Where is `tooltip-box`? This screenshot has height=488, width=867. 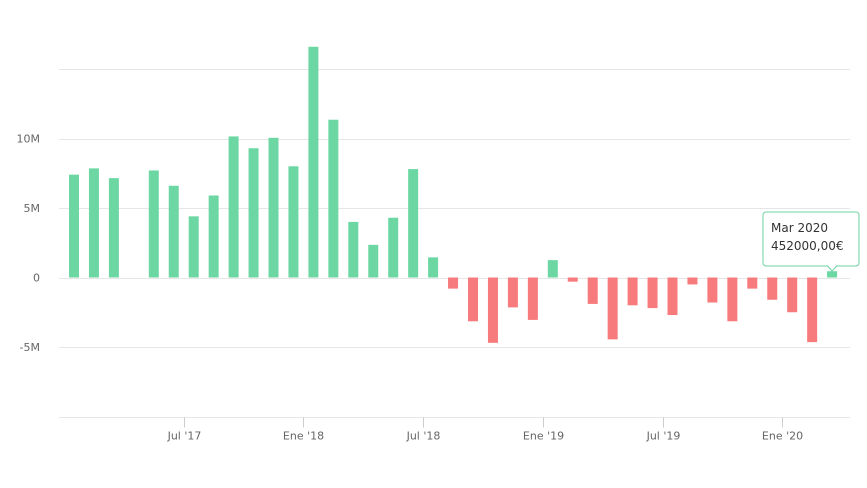 tooltip-box is located at coordinates (811, 239).